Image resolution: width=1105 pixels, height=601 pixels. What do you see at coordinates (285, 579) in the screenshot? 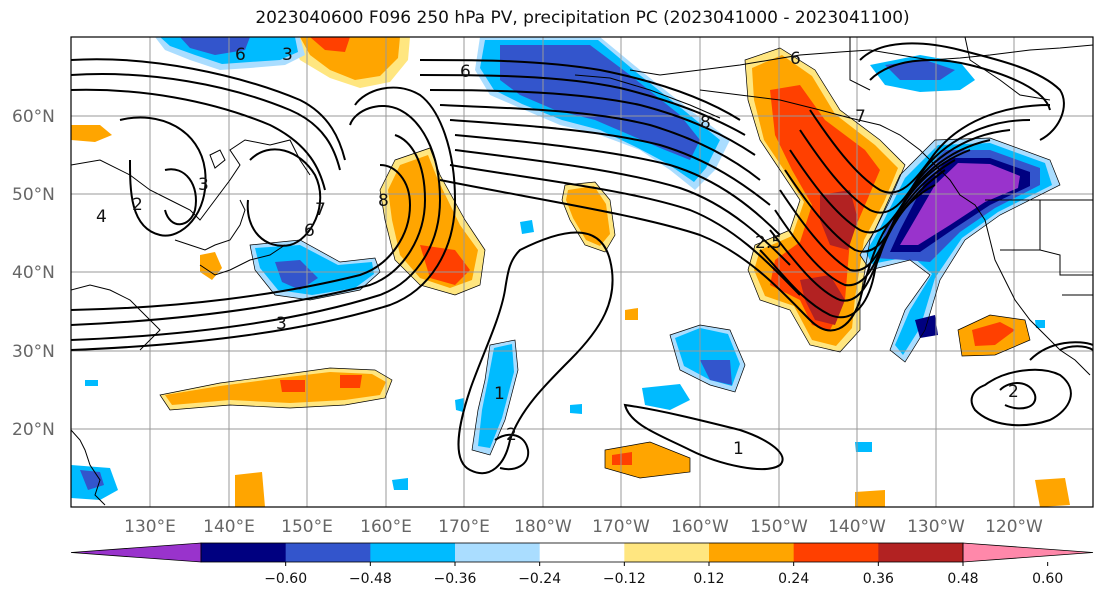
I see `colorbar-tick-label: −0.60` at bounding box center [285, 579].